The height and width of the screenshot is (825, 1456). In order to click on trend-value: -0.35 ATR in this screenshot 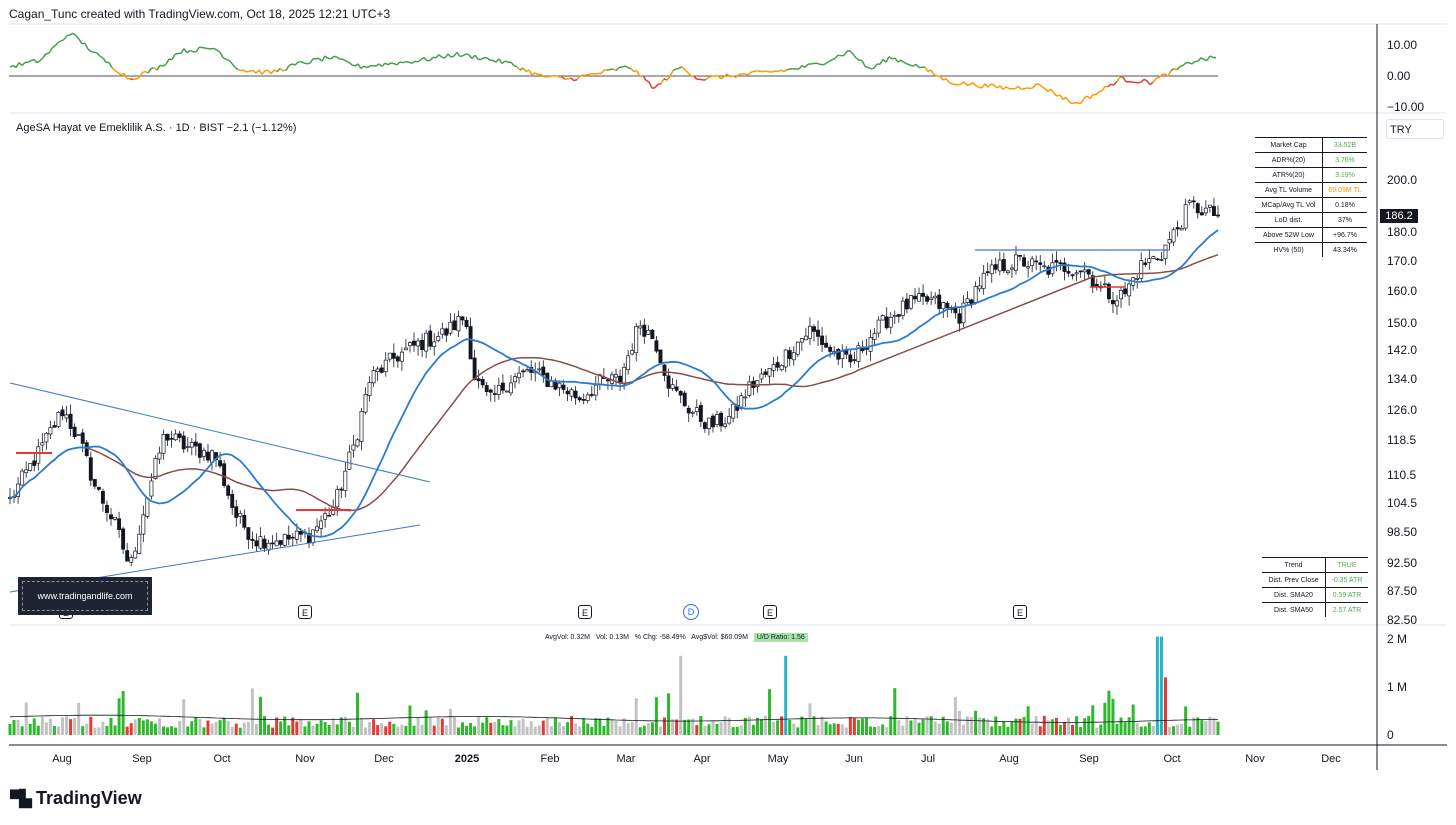, I will do `click(1346, 580)`.